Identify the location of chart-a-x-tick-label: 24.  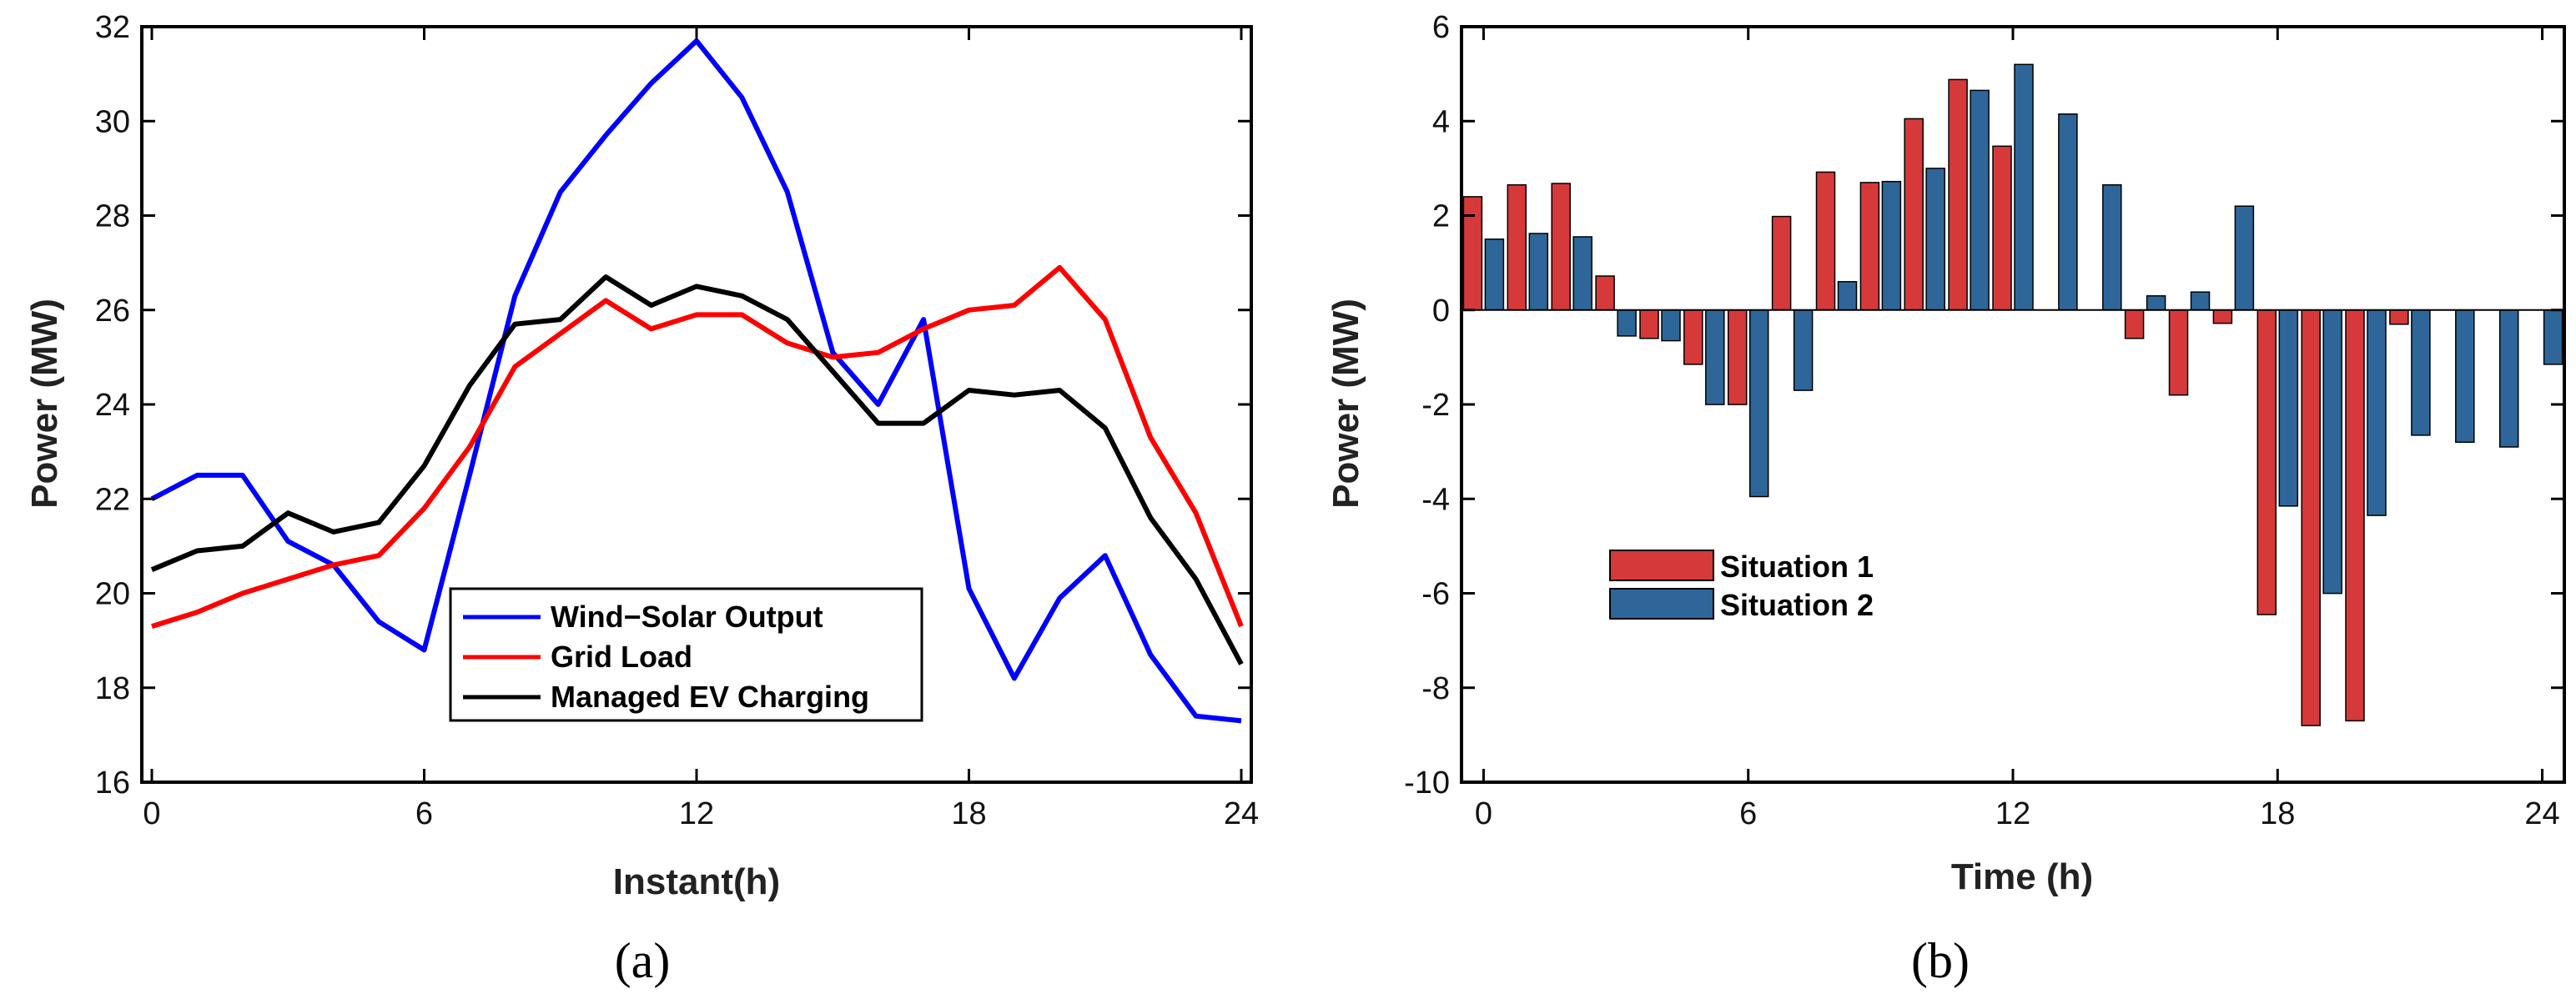
(1241, 813).